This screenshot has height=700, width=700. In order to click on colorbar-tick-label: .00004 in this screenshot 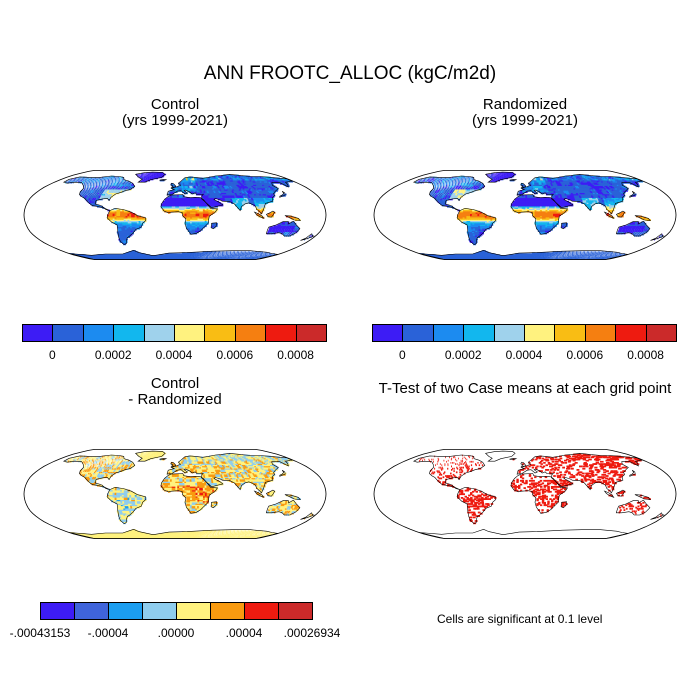, I will do `click(244, 633)`.